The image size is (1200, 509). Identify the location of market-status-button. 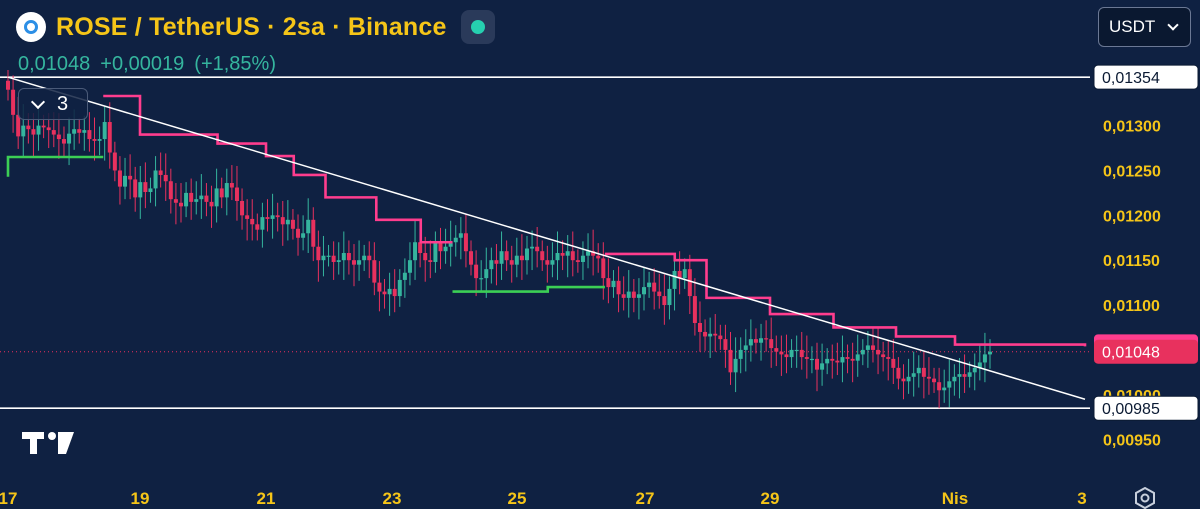
(477, 27).